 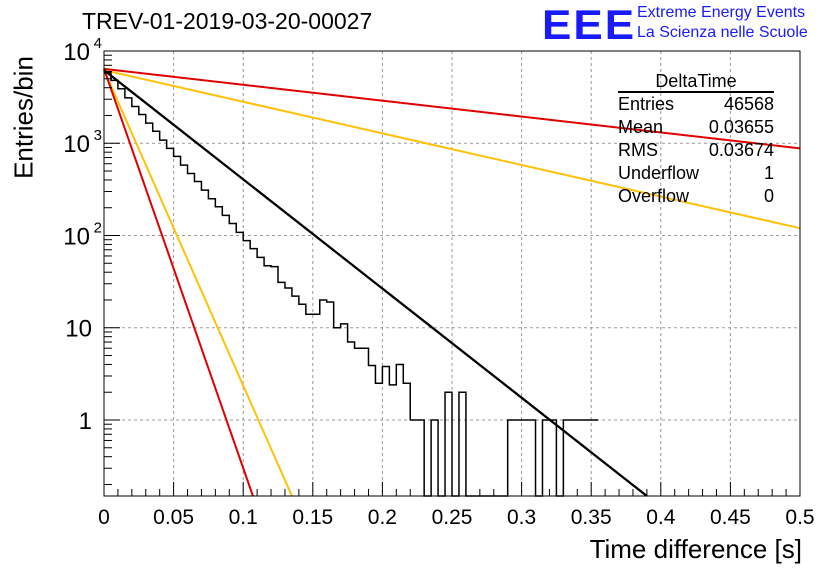 What do you see at coordinates (748, 104) in the screenshot?
I see `stats-value: 46568` at bounding box center [748, 104].